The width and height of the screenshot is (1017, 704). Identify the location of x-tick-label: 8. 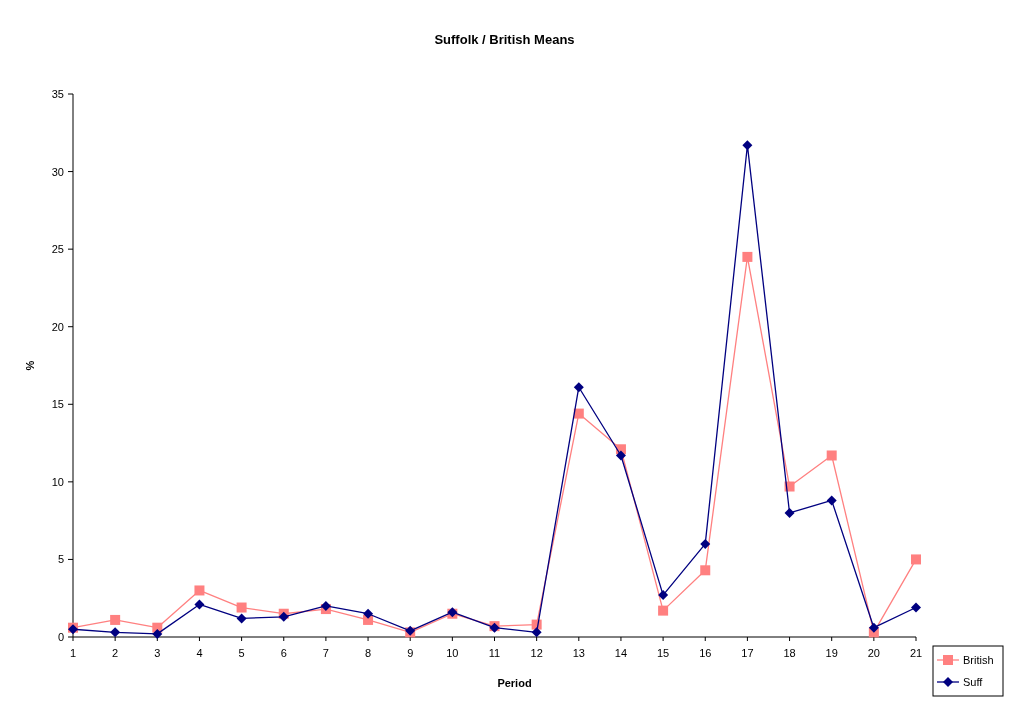
(368, 653).